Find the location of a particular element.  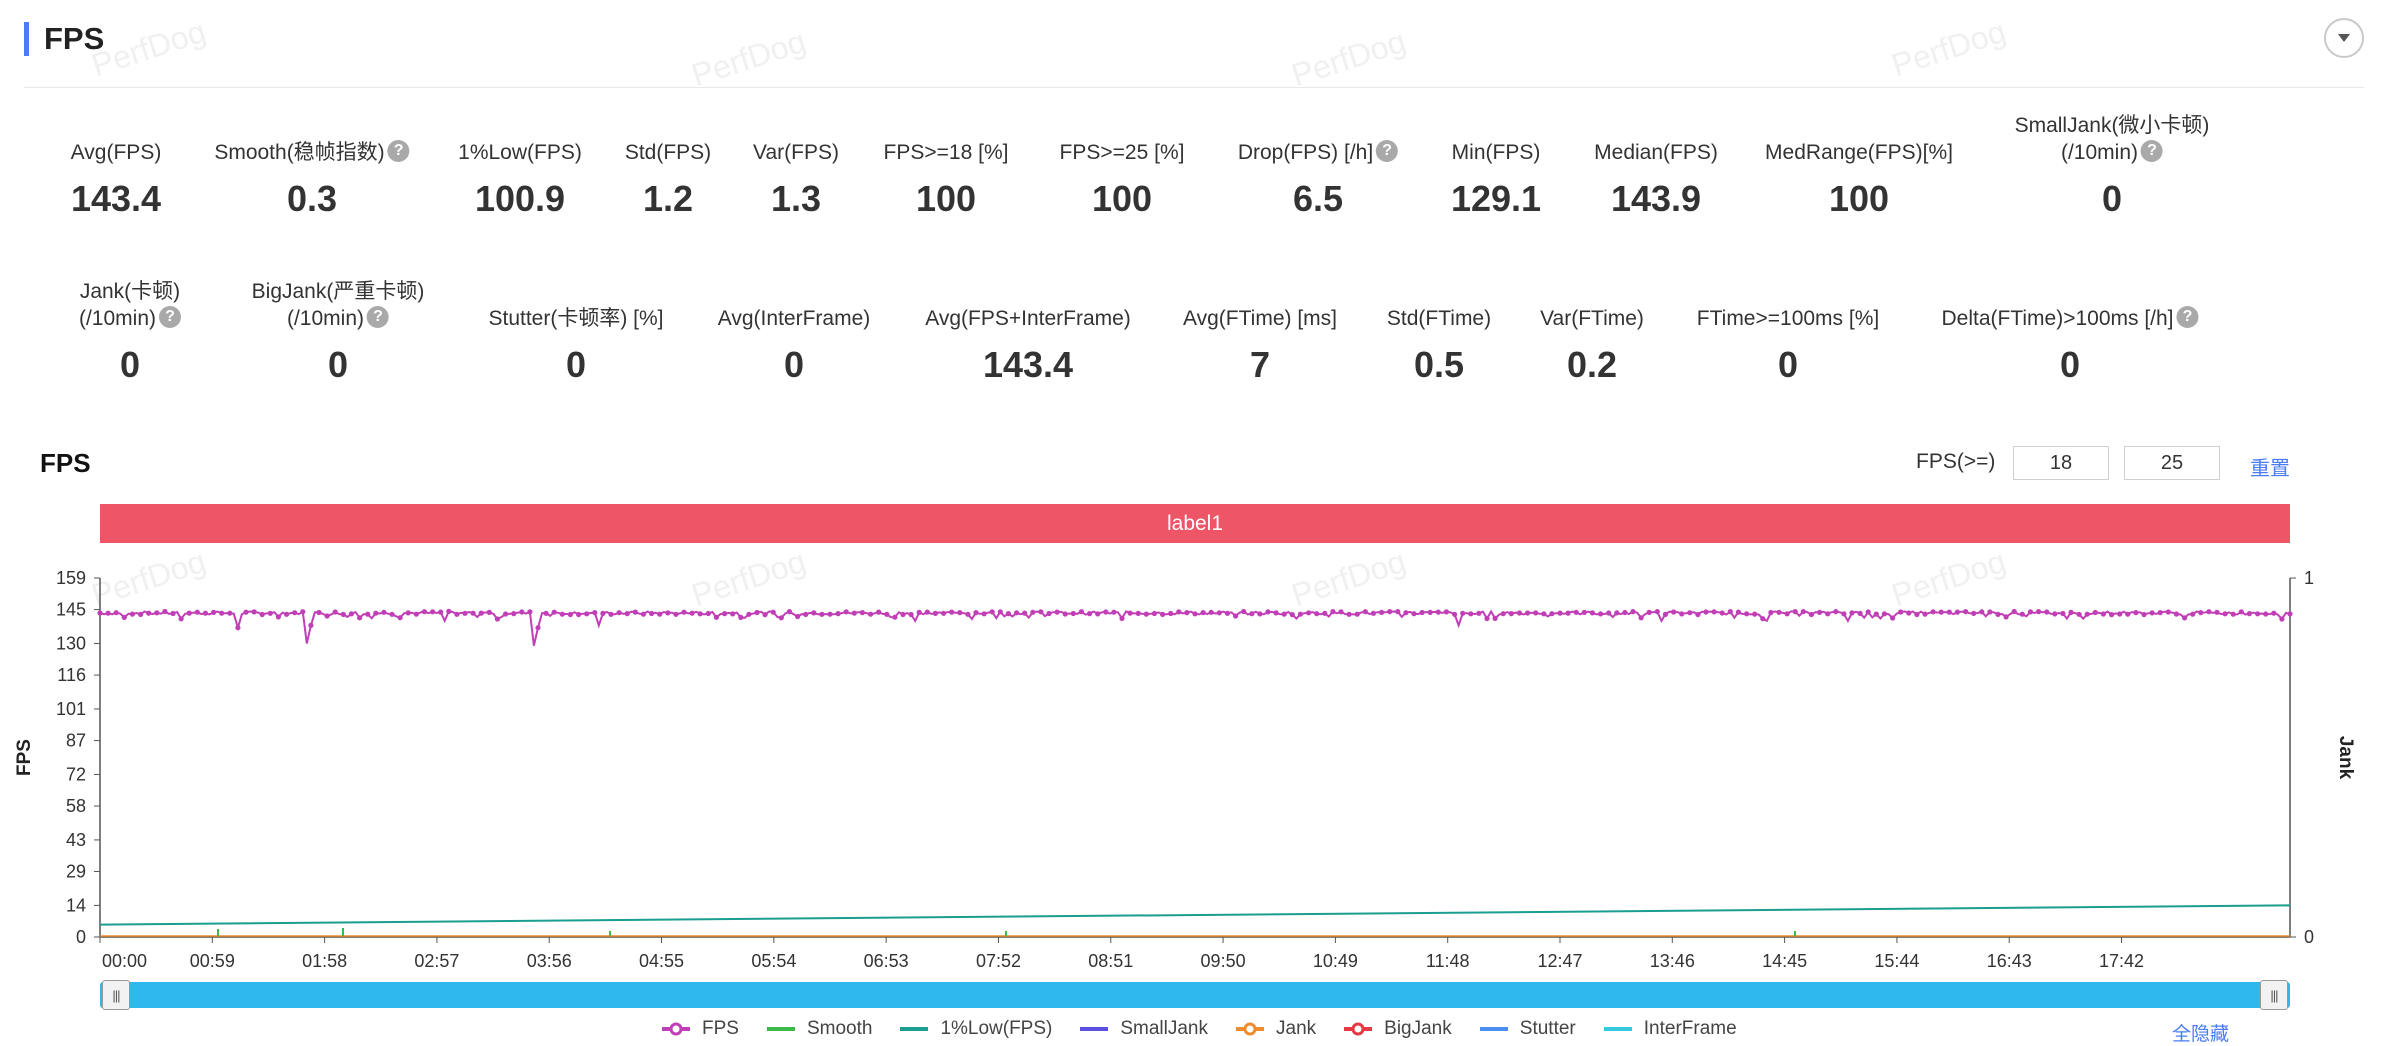

stat-label-text: FPS>=18 [%] is located at coordinates (946, 152).